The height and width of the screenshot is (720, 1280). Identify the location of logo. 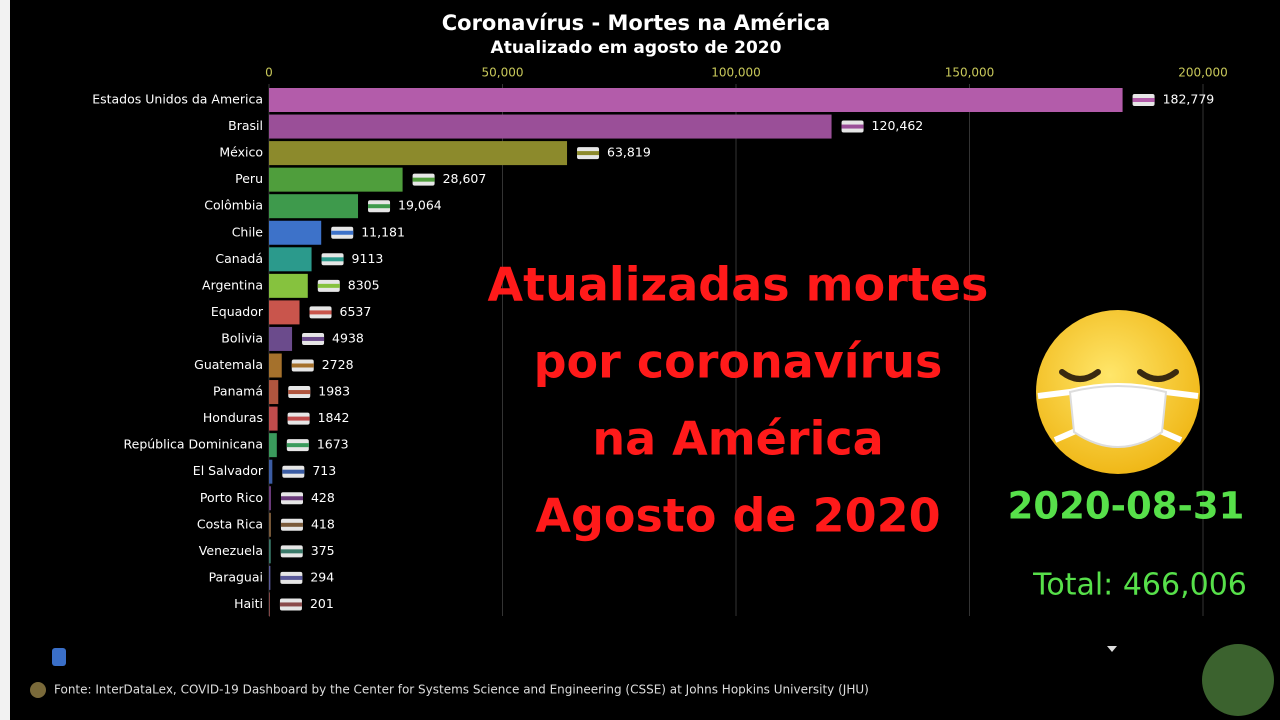
(1238, 680).